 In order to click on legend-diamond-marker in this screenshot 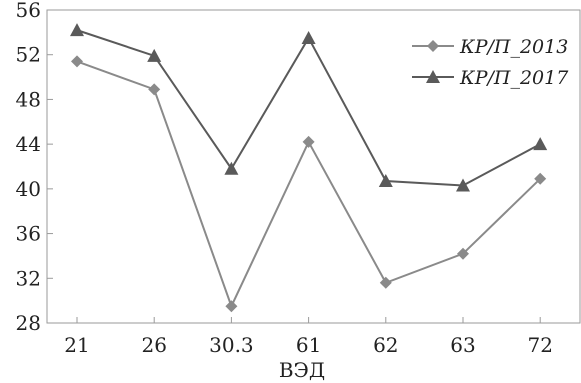, I will do `click(433, 46)`.